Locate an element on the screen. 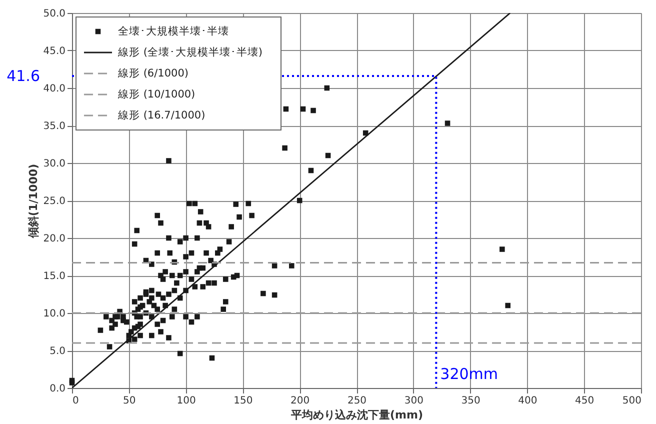 The image size is (656, 424). legend-label: 線形 (全壊･大規模半壊･半壊) is located at coordinates (190, 52).